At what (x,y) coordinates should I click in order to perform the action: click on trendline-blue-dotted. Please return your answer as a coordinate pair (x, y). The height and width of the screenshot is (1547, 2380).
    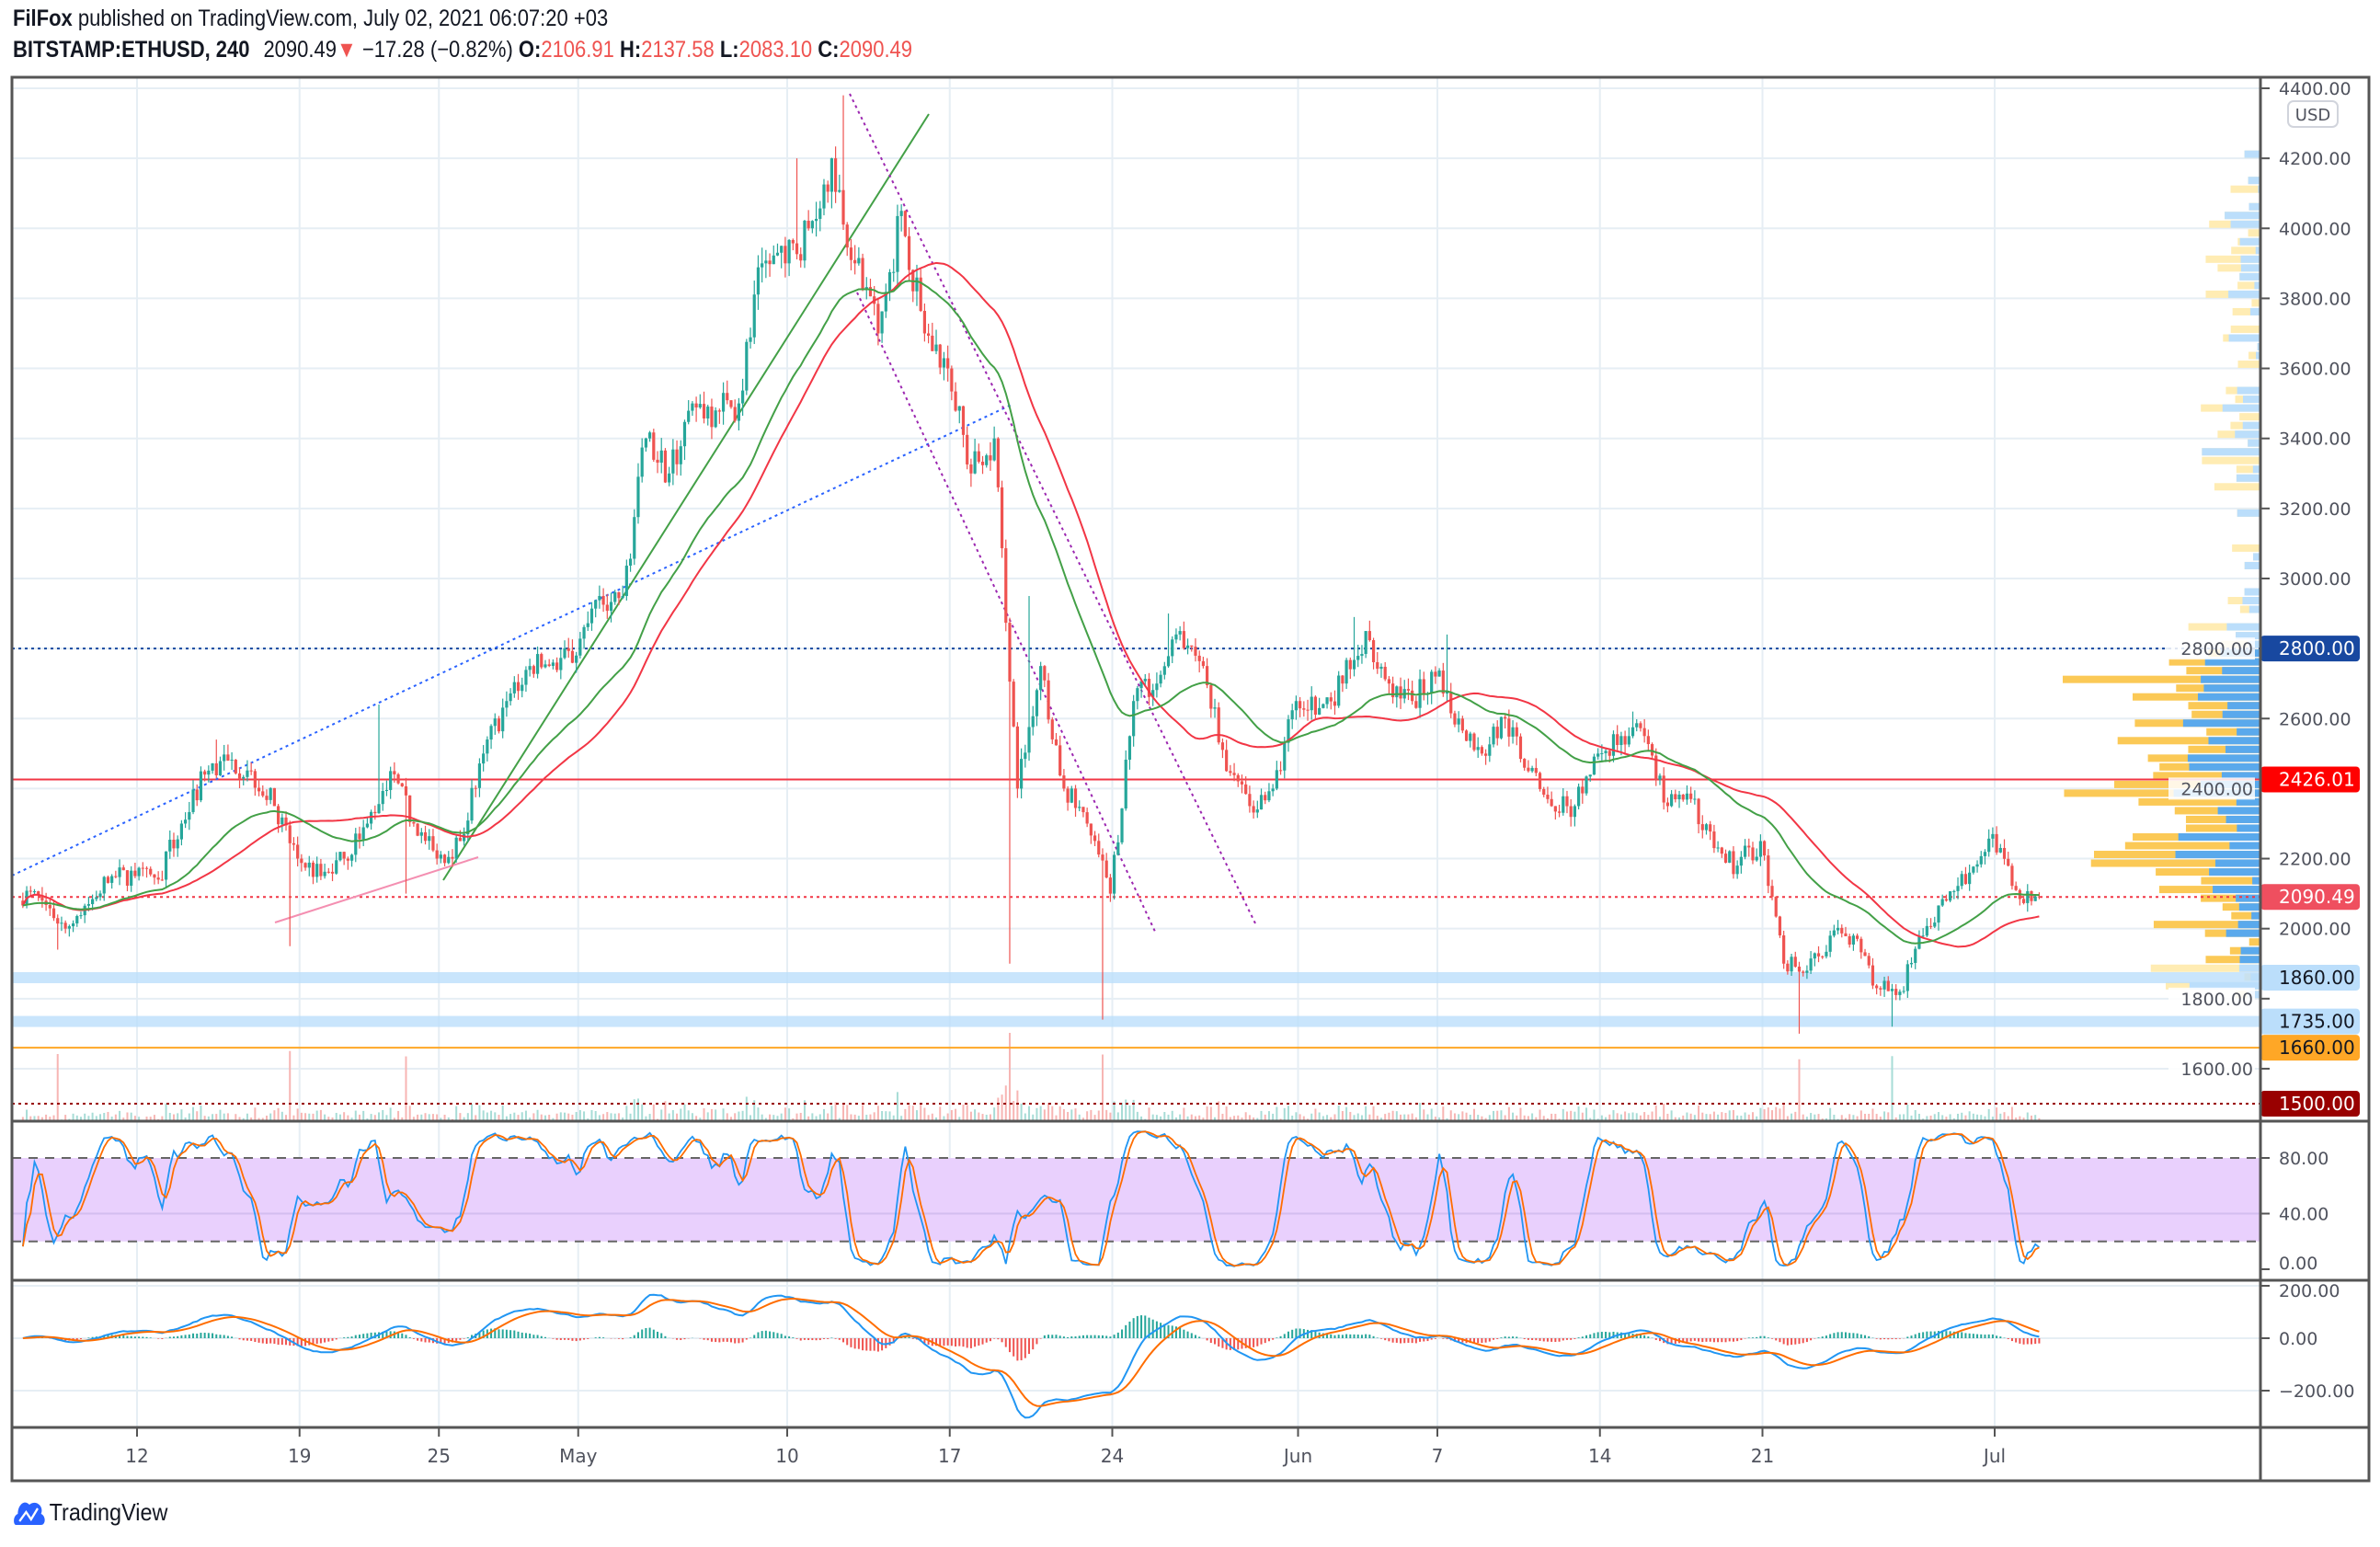
    Looking at the image, I should click on (512, 640).